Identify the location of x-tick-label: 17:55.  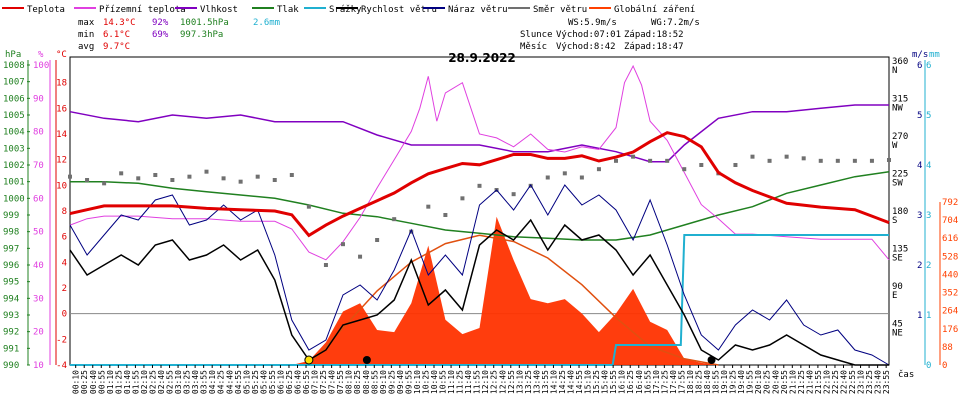
(681, 382).